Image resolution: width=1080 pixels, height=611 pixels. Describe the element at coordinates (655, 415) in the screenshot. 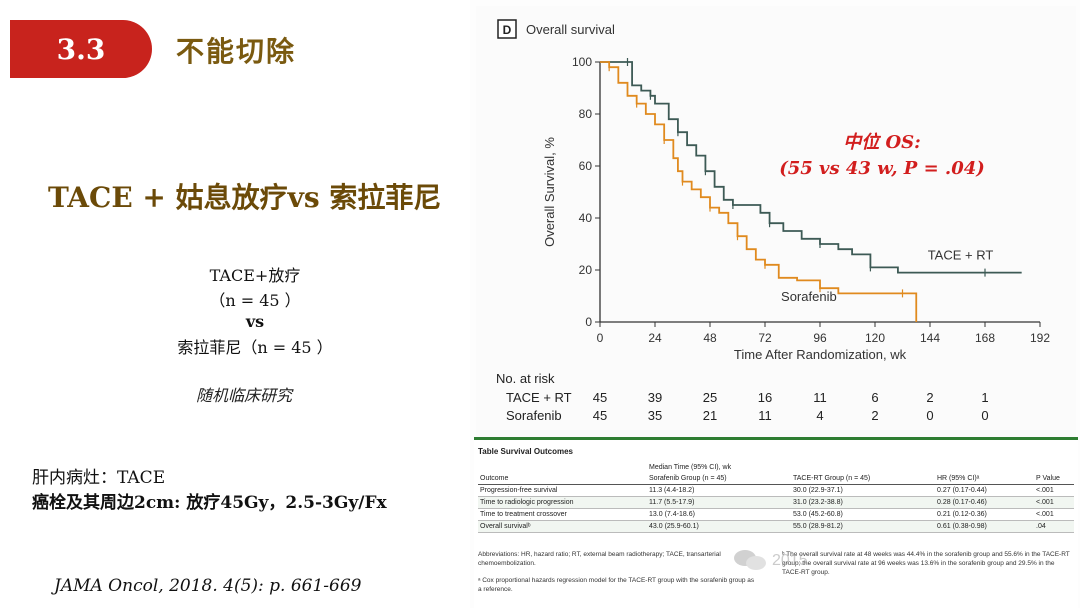

I see `at-risk-value: 35` at that location.